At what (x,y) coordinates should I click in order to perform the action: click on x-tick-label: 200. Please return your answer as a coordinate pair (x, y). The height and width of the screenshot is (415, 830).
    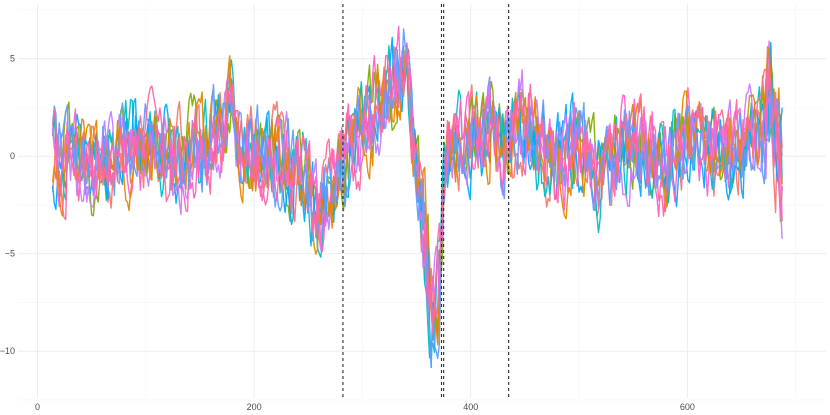
    Looking at the image, I should click on (254, 407).